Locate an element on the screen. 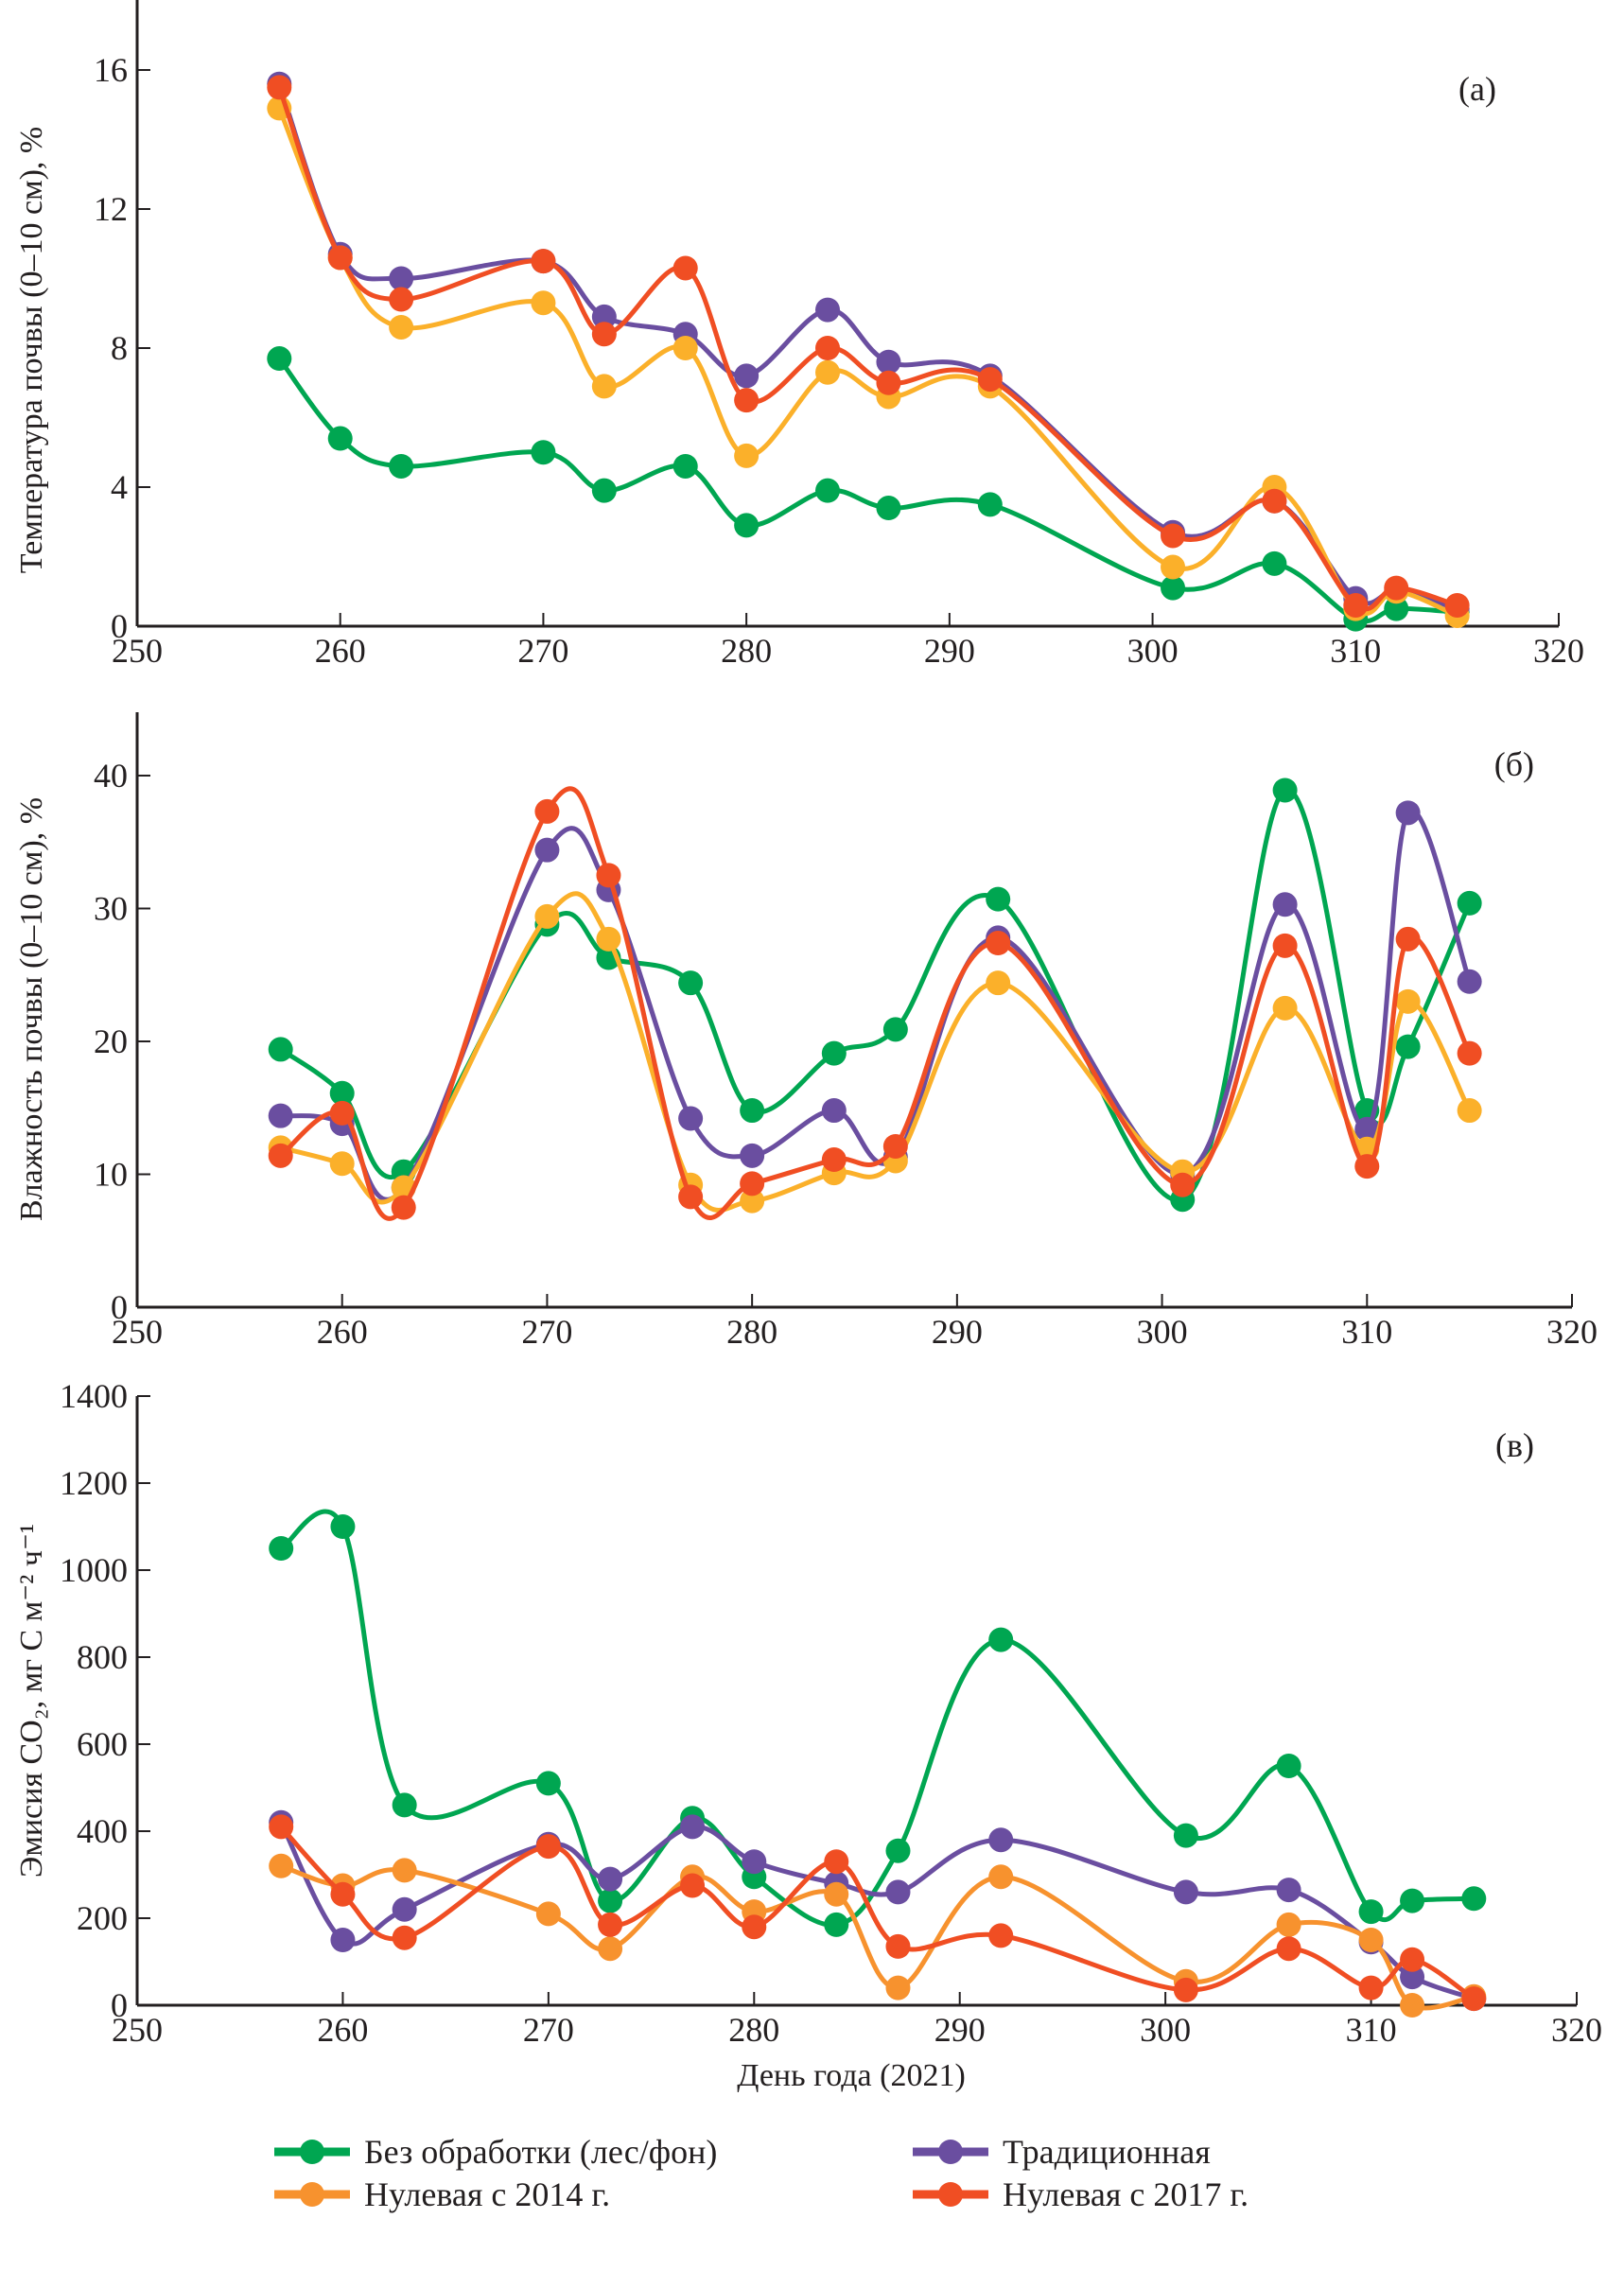 This screenshot has height=2271, width=1624. legend-item-traditional: Традиционная is located at coordinates (1062, 2152).